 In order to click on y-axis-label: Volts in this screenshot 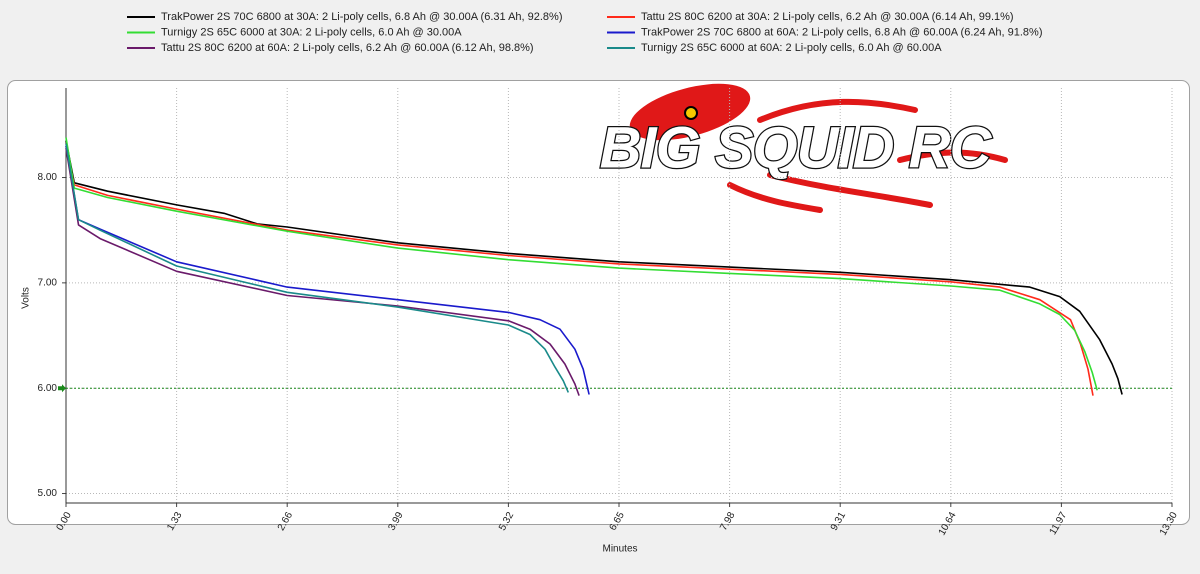, I will do `click(26, 298)`.